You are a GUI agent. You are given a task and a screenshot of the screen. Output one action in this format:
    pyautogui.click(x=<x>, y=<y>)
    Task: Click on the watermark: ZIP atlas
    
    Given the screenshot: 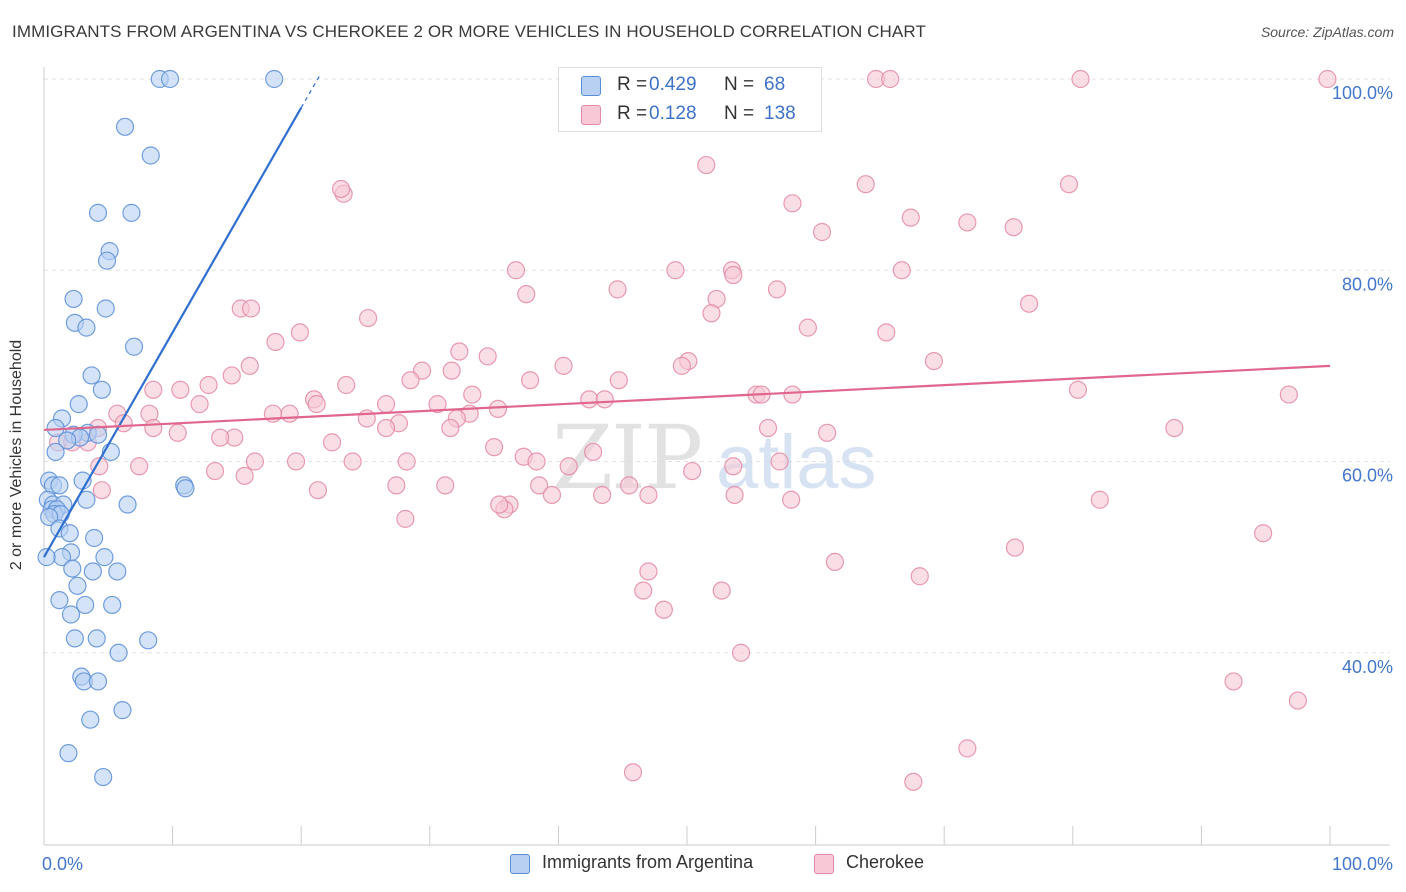 What is the action you would take?
    pyautogui.click(x=714, y=457)
    